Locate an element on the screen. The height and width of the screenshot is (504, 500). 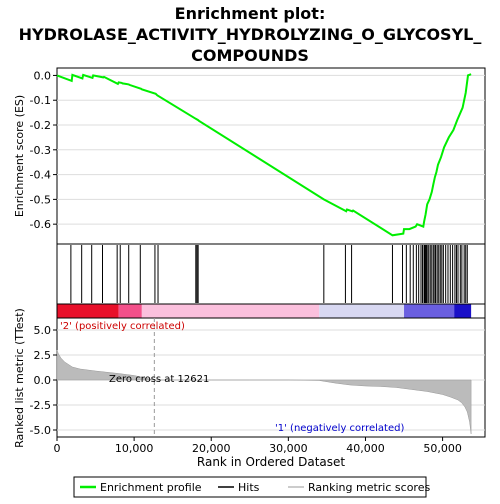
es-ytick-label: -0.2 is located at coordinates (40, 125).